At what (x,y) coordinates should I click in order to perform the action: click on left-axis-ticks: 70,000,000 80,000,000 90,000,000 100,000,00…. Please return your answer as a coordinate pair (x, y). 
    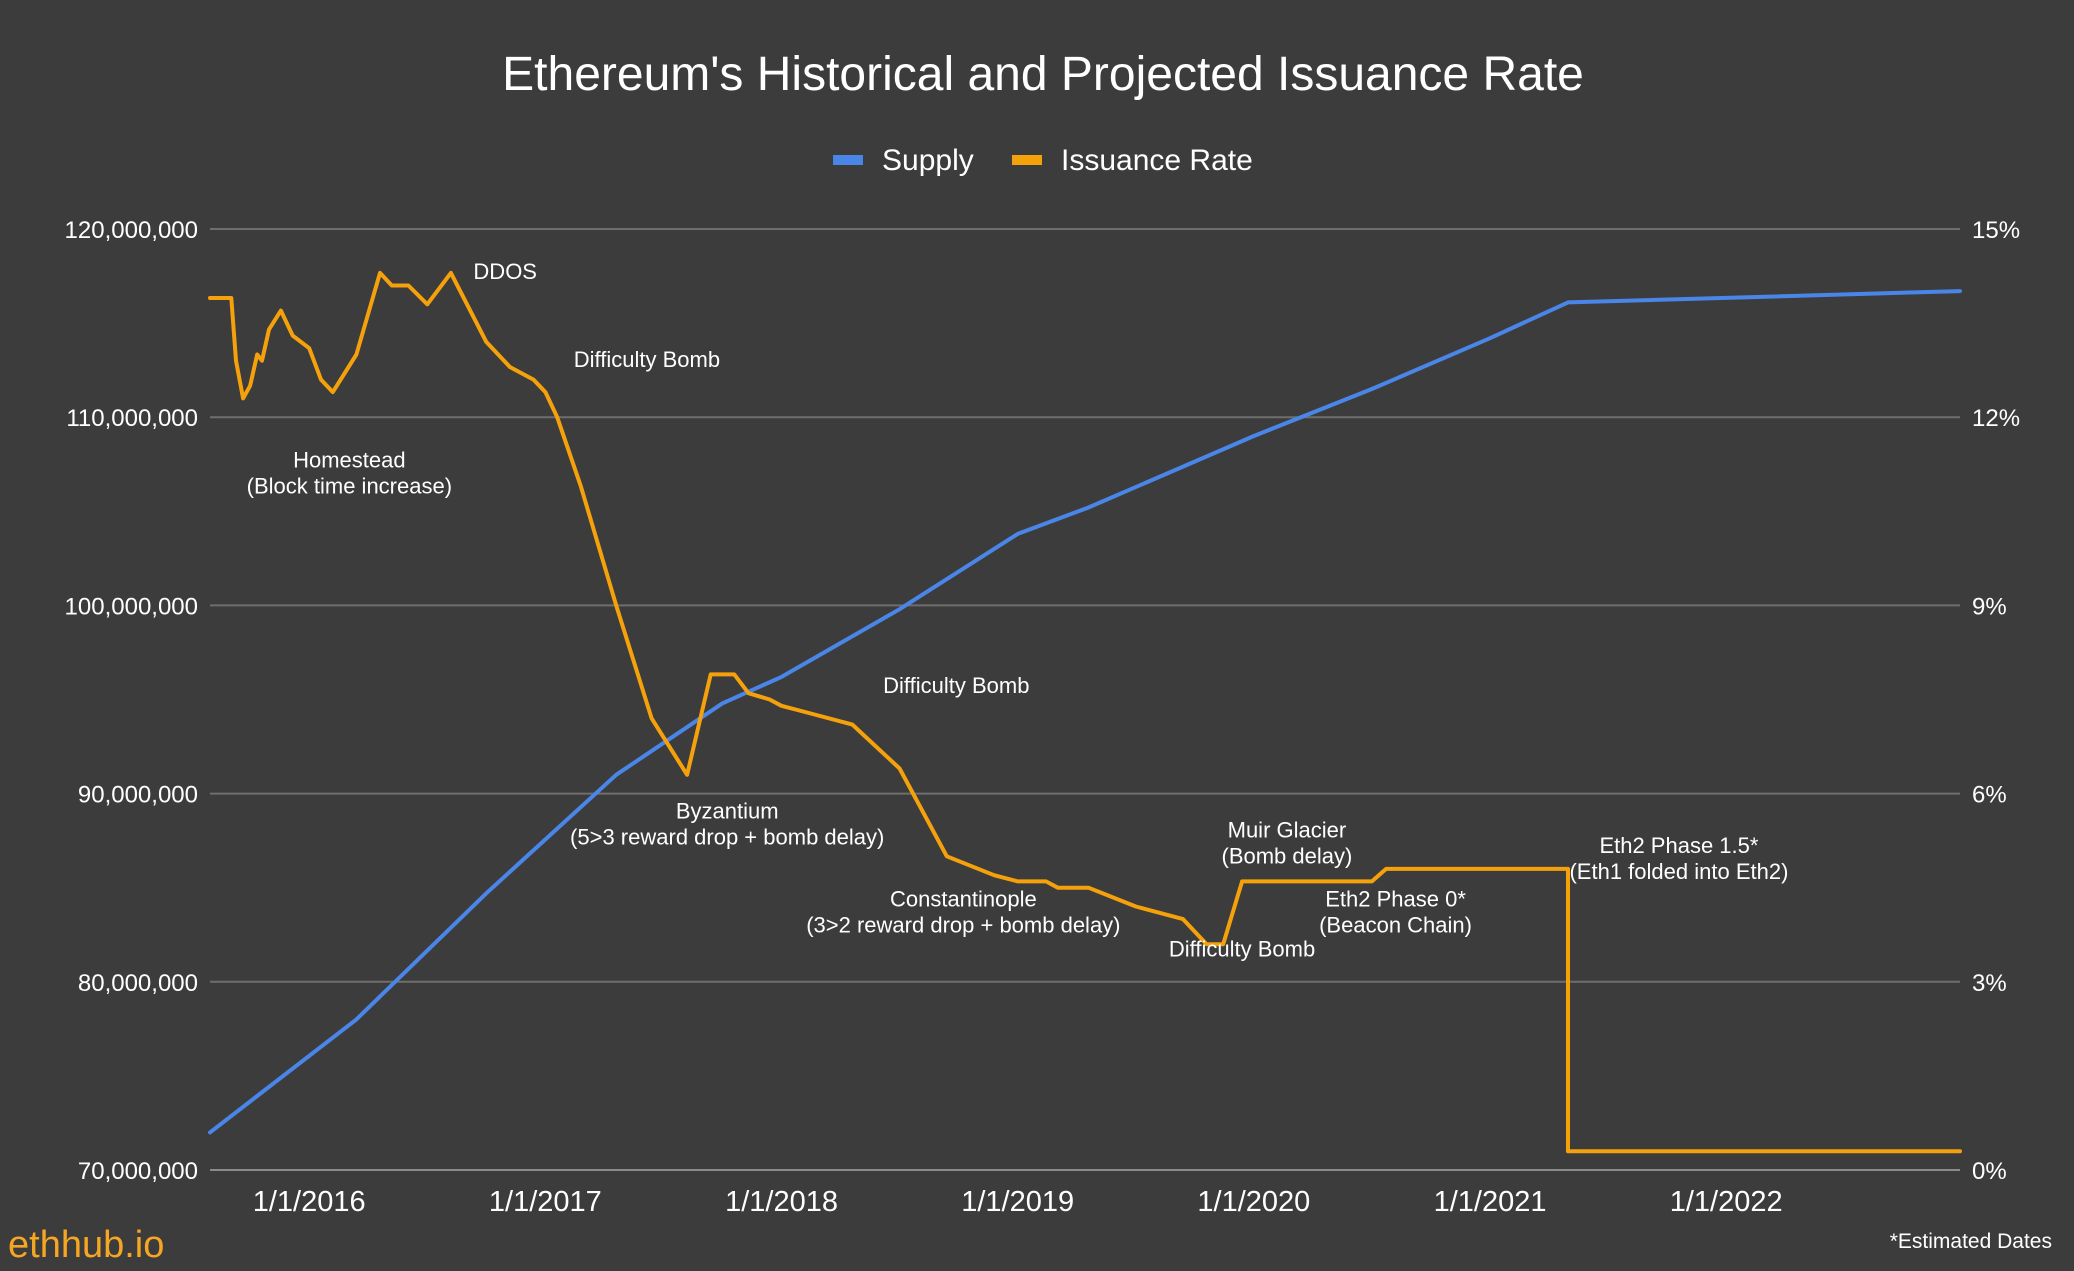
    Looking at the image, I should click on (131, 701).